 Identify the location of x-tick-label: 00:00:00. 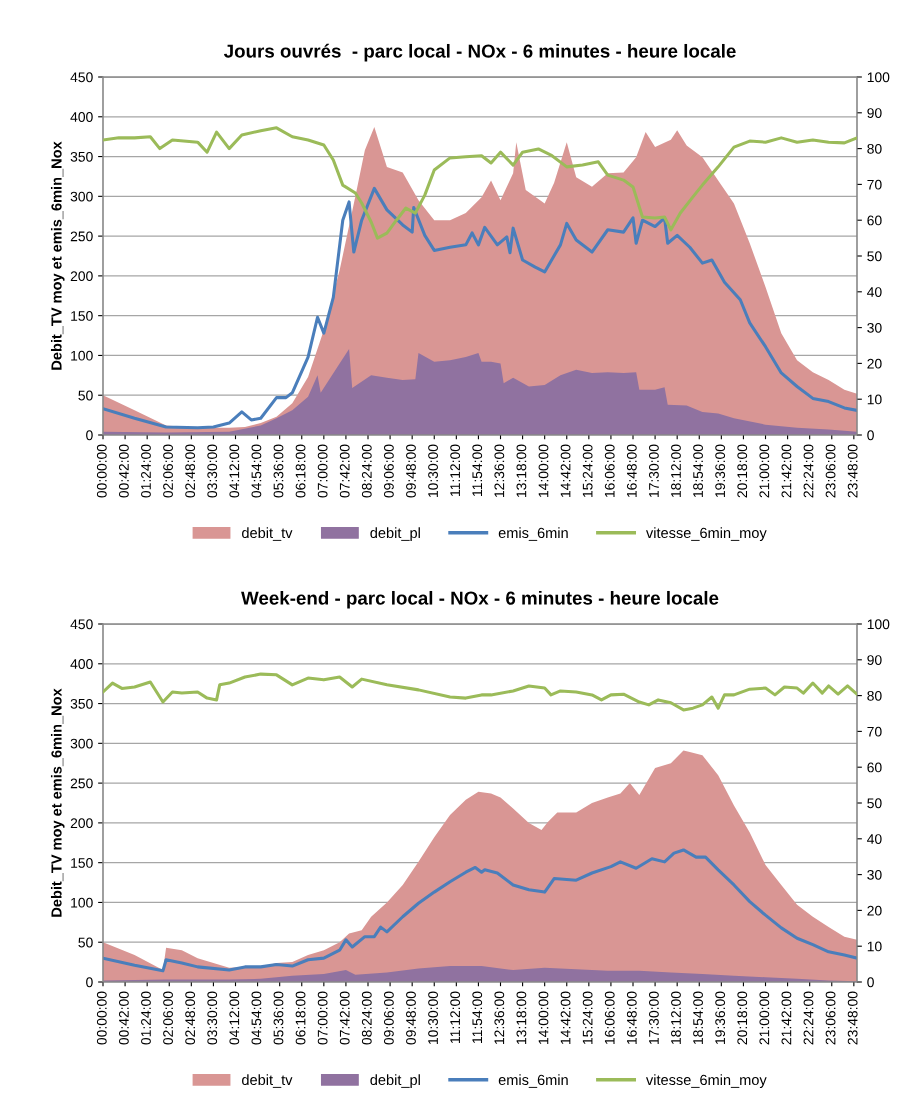
(101, 471).